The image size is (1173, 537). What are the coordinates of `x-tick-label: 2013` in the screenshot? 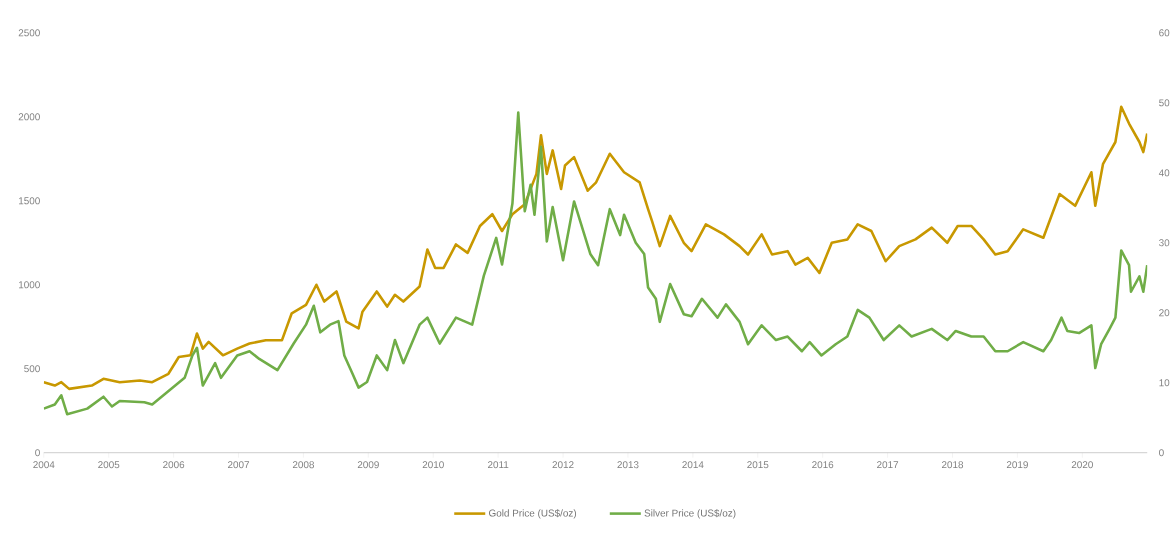 It's located at (628, 465).